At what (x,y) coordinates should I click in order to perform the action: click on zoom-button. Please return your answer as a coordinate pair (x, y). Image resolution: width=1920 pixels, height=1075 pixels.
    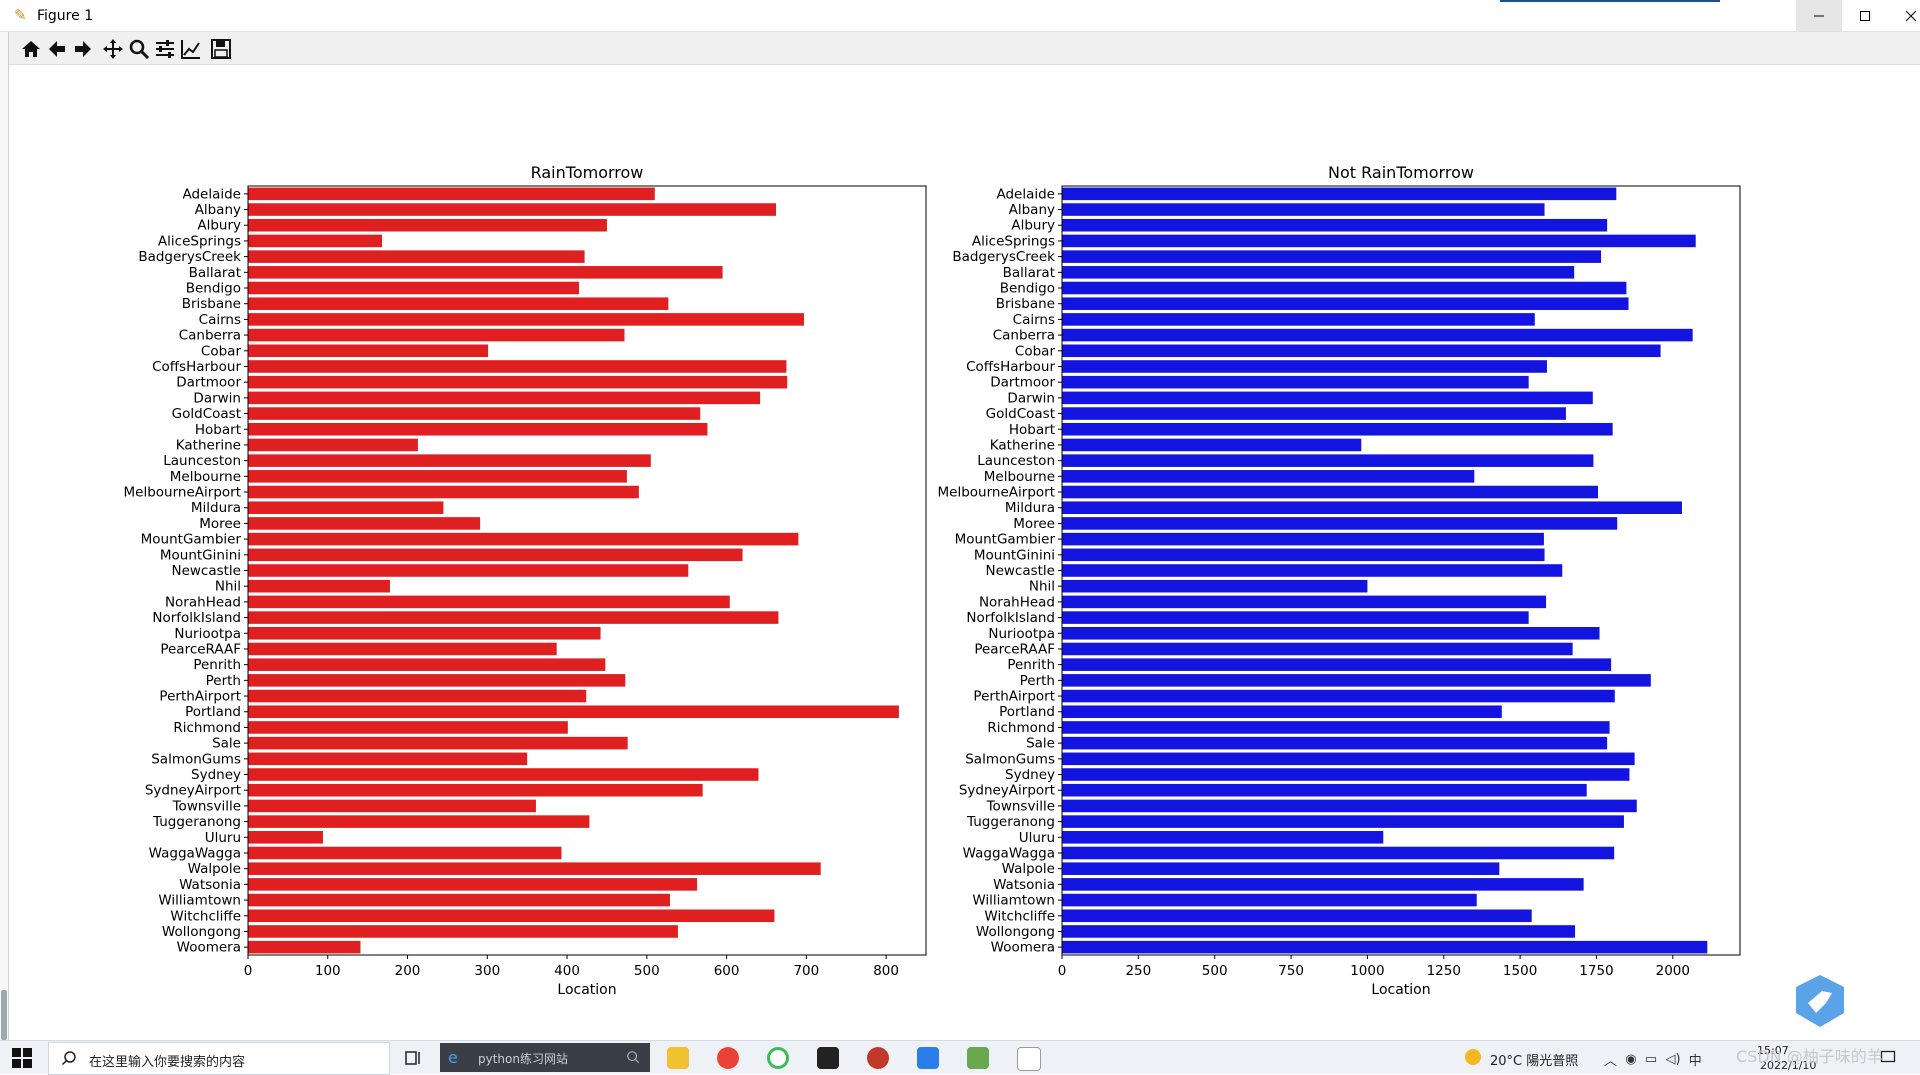
    Looking at the image, I should click on (139, 49).